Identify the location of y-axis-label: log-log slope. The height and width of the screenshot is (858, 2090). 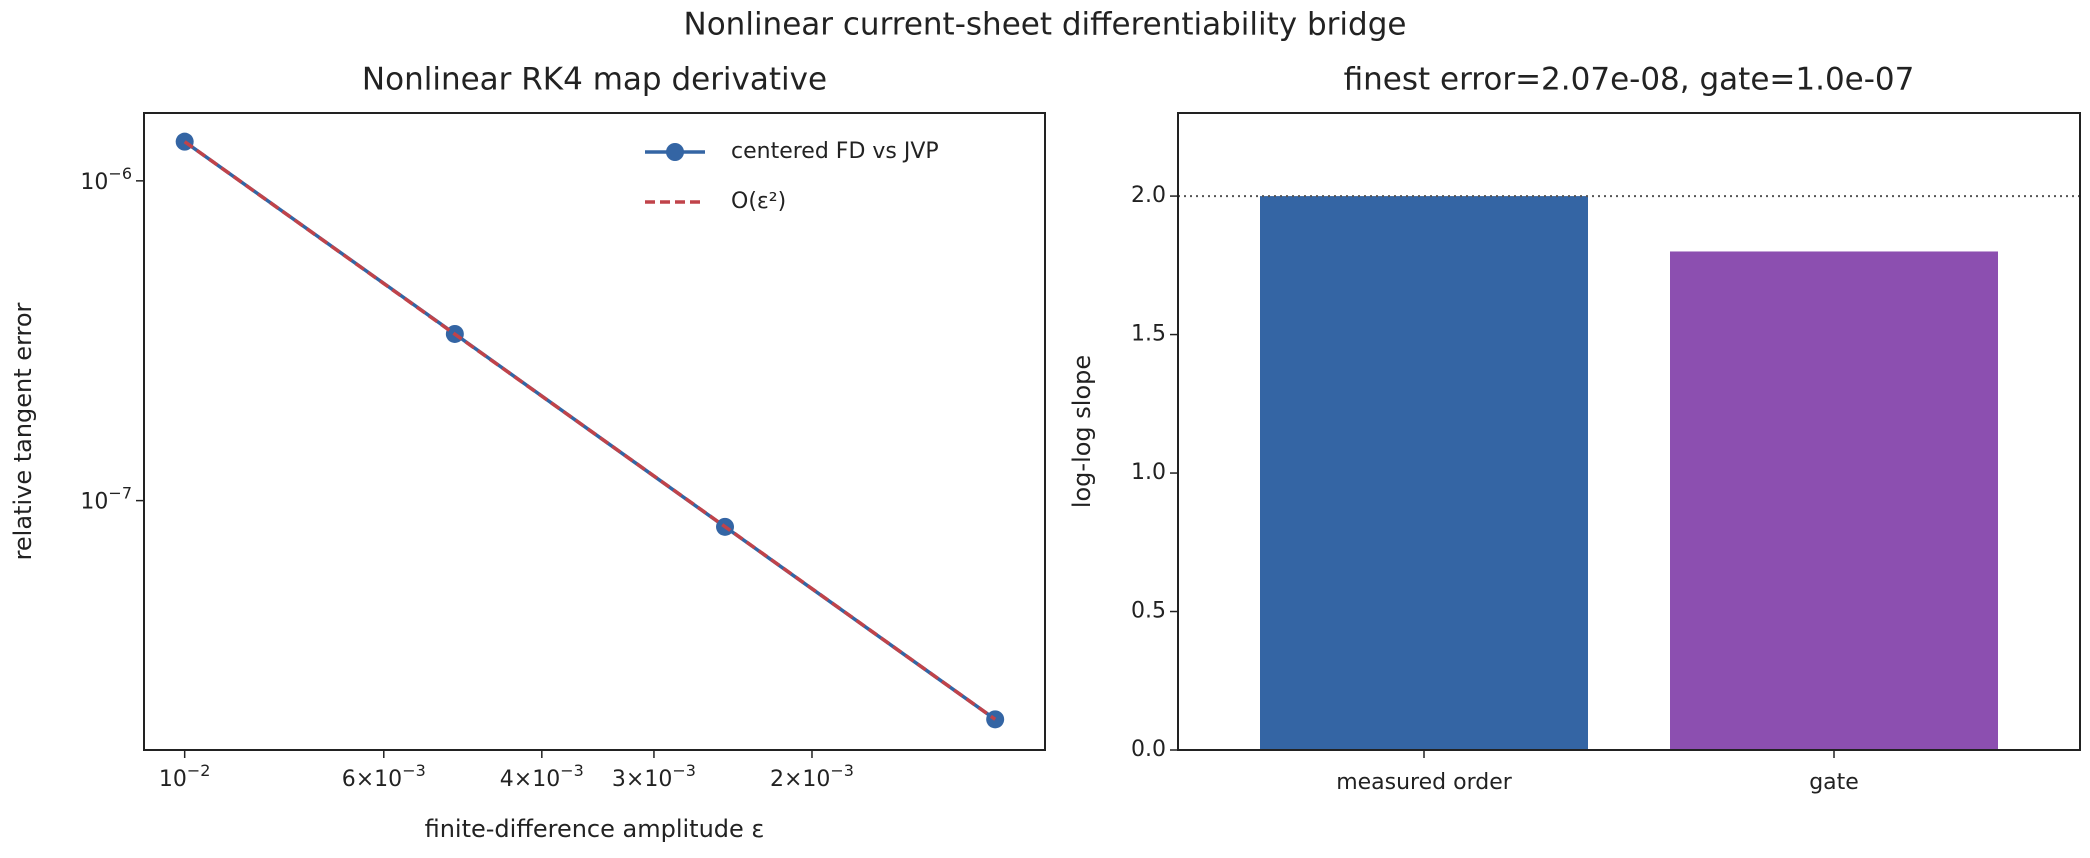
(1082, 431).